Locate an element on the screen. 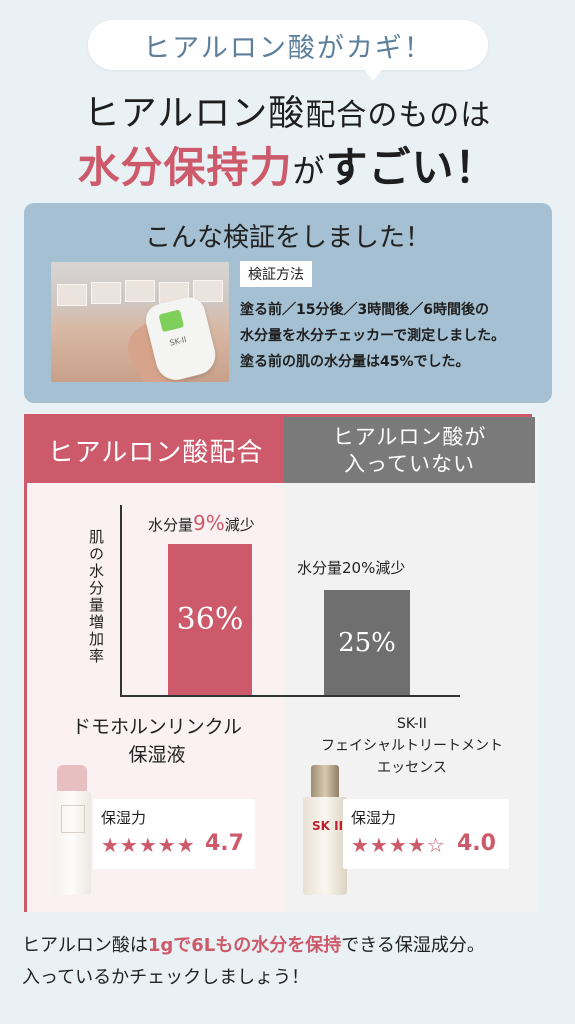  method-line: 水分量を水分チェッカーで測定しました。 is located at coordinates (373, 336).